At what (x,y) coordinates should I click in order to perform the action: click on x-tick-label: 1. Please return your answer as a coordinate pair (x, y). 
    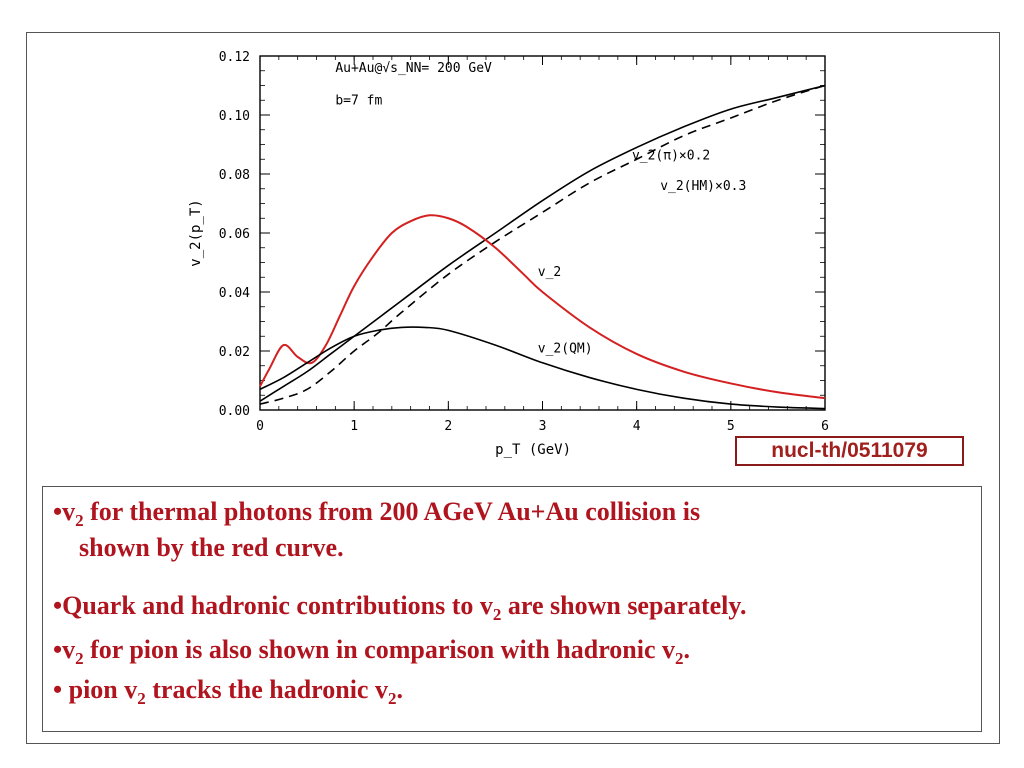
    Looking at the image, I should click on (354, 426).